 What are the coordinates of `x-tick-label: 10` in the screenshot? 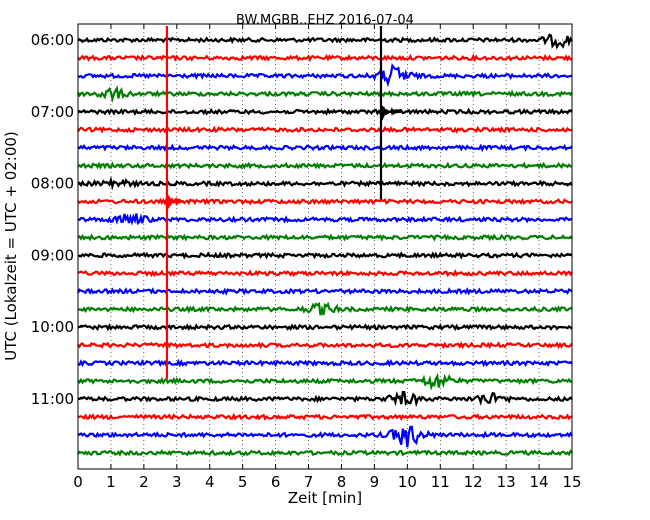 It's located at (407, 482).